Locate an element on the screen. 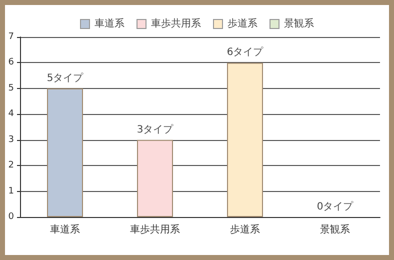 The width and height of the screenshot is (394, 260). y-tick-label: 5 is located at coordinates (11, 88).